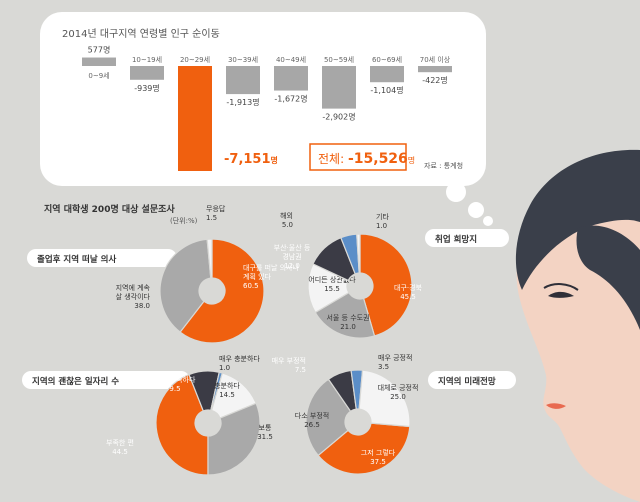 Image resolution: width=640 pixels, height=502 pixels. What do you see at coordinates (292, 256) in the screenshot?
I see `pie-slice-label: 부산·울산 등 경남권 12.0` at bounding box center [292, 256].